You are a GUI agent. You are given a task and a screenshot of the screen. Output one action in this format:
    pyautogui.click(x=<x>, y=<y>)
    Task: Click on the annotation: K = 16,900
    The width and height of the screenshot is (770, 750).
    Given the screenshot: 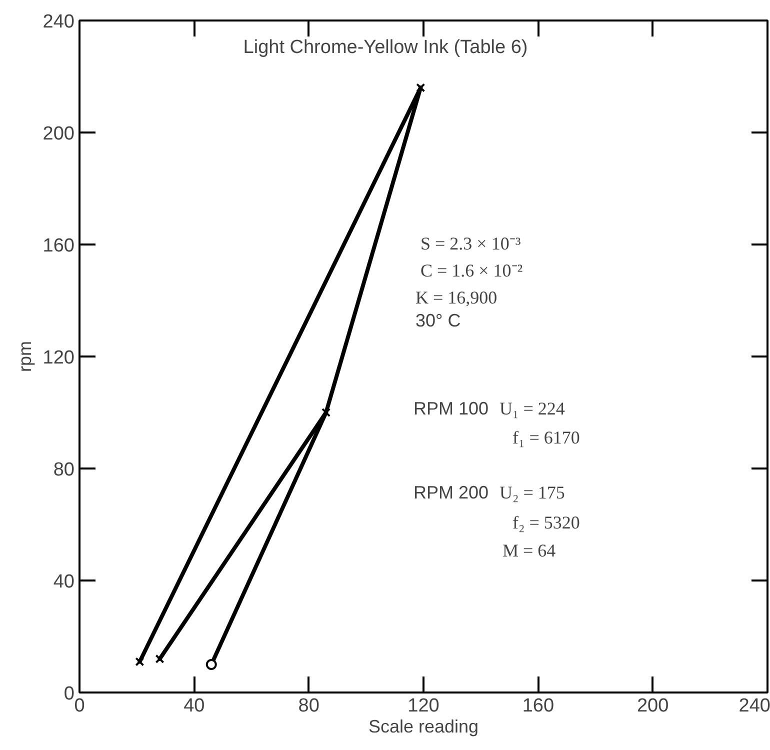 What is the action you would take?
    pyautogui.click(x=457, y=298)
    